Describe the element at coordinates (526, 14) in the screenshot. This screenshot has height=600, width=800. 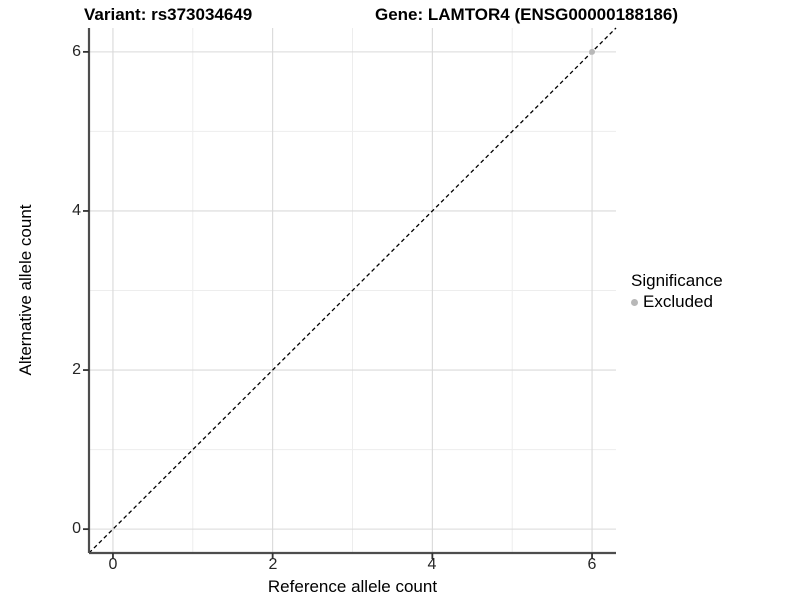
I see `plot-title-gene: Gene: LAMTOR4 (ENSG00000188186)` at that location.